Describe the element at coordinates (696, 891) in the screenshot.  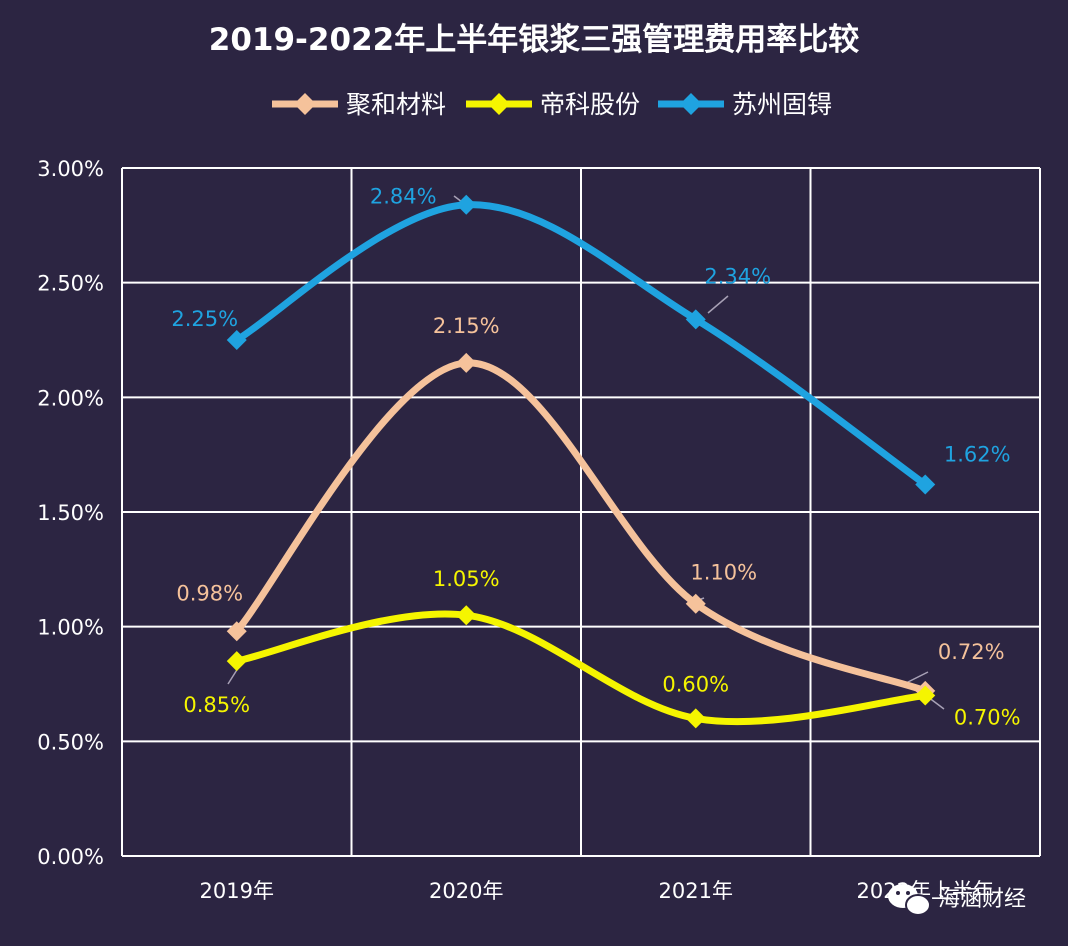
I see `x-tick-label: 2021年` at that location.